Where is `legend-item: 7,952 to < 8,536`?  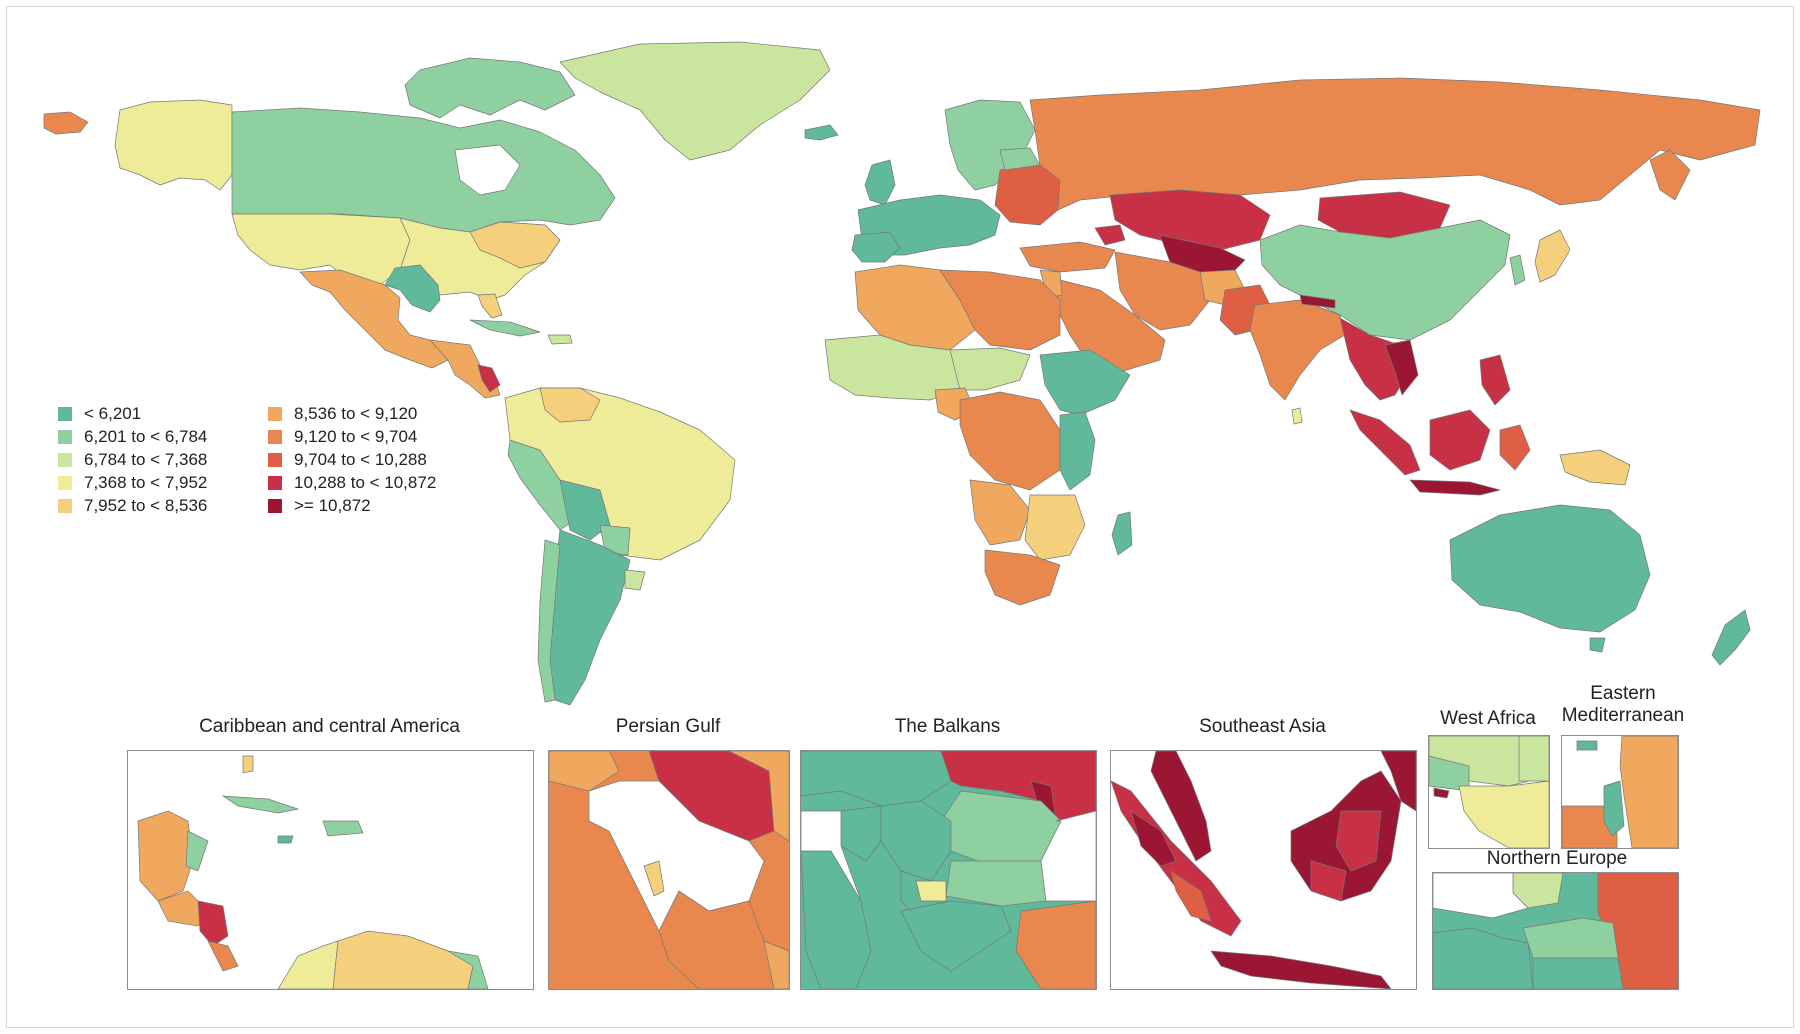
legend-item: 7,952 to < 8,536 is located at coordinates (132, 506).